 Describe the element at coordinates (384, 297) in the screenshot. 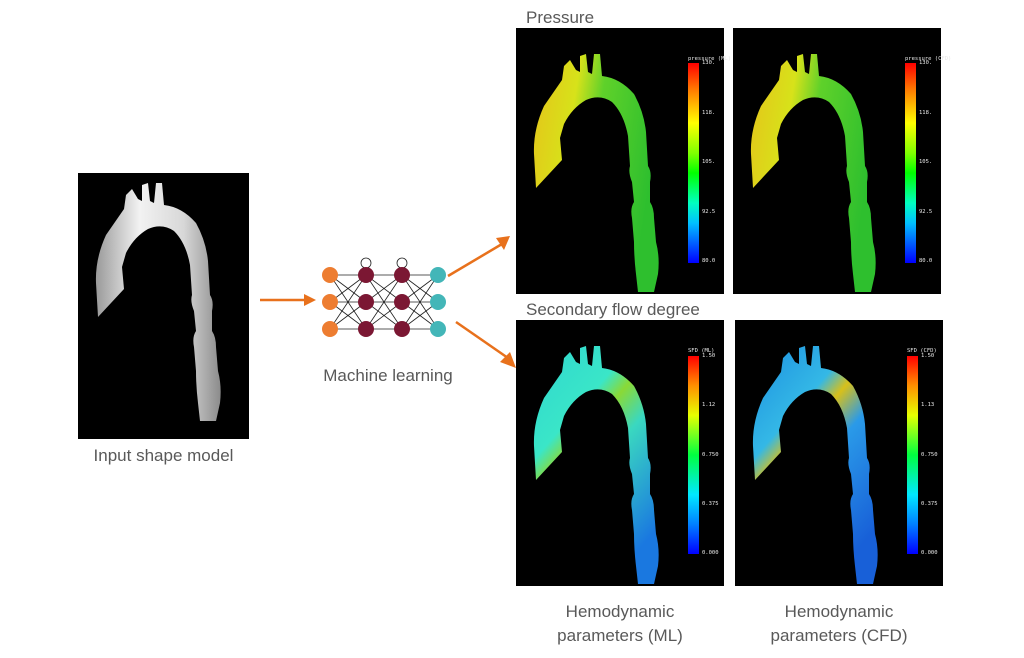

I see `neural-network-diagram` at that location.